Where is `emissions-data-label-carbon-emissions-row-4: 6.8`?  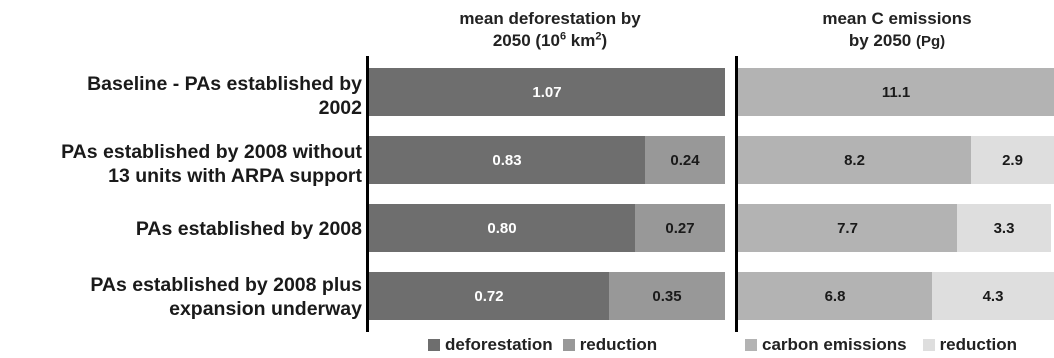
emissions-data-label-carbon-emissions-row-4: 6.8 is located at coordinates (835, 296).